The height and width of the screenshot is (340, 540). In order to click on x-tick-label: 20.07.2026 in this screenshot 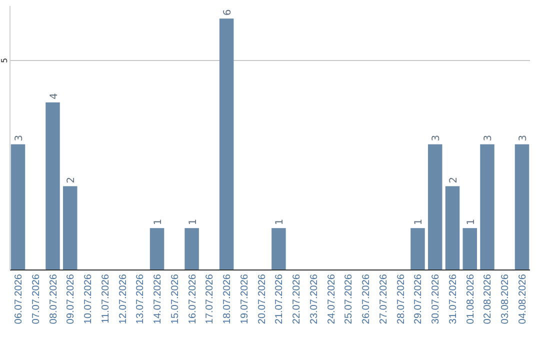, I will do `click(262, 299)`.